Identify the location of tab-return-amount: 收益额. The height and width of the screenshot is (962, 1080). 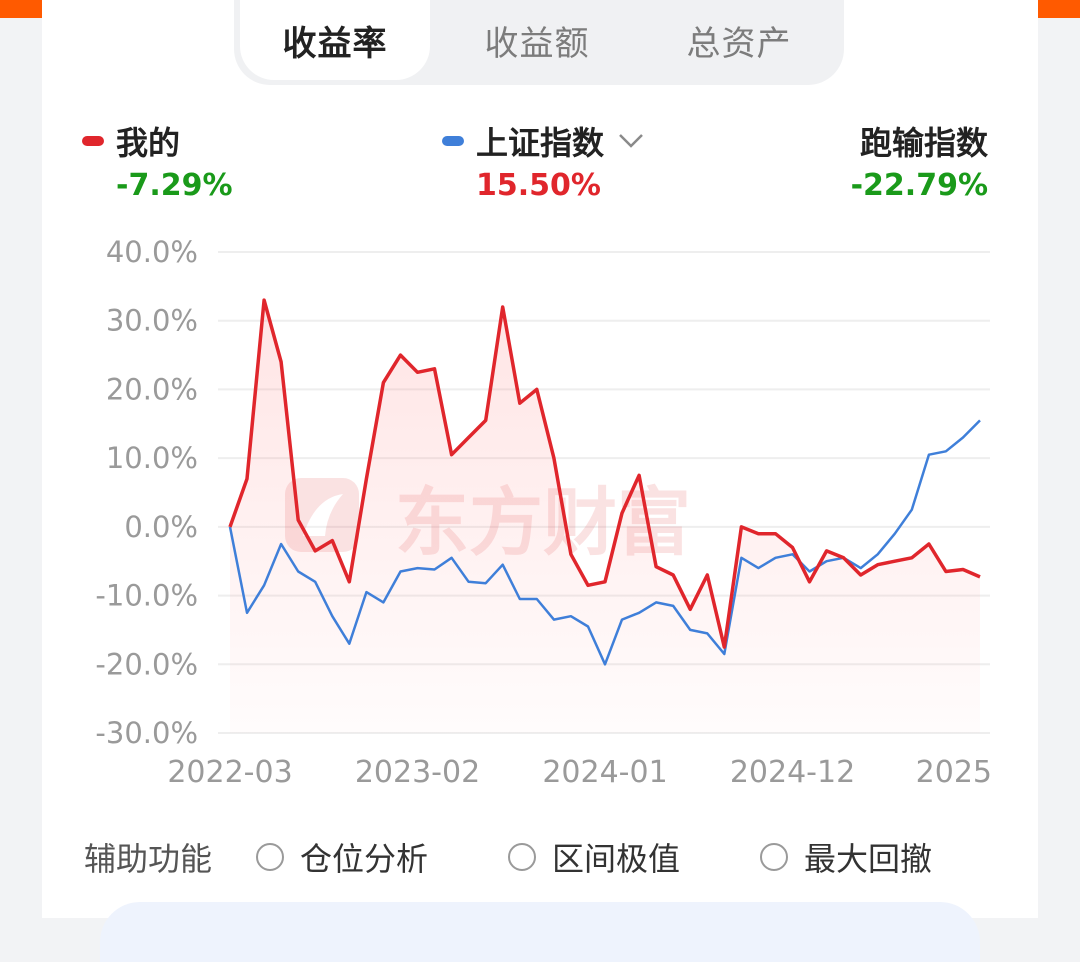
(537, 43).